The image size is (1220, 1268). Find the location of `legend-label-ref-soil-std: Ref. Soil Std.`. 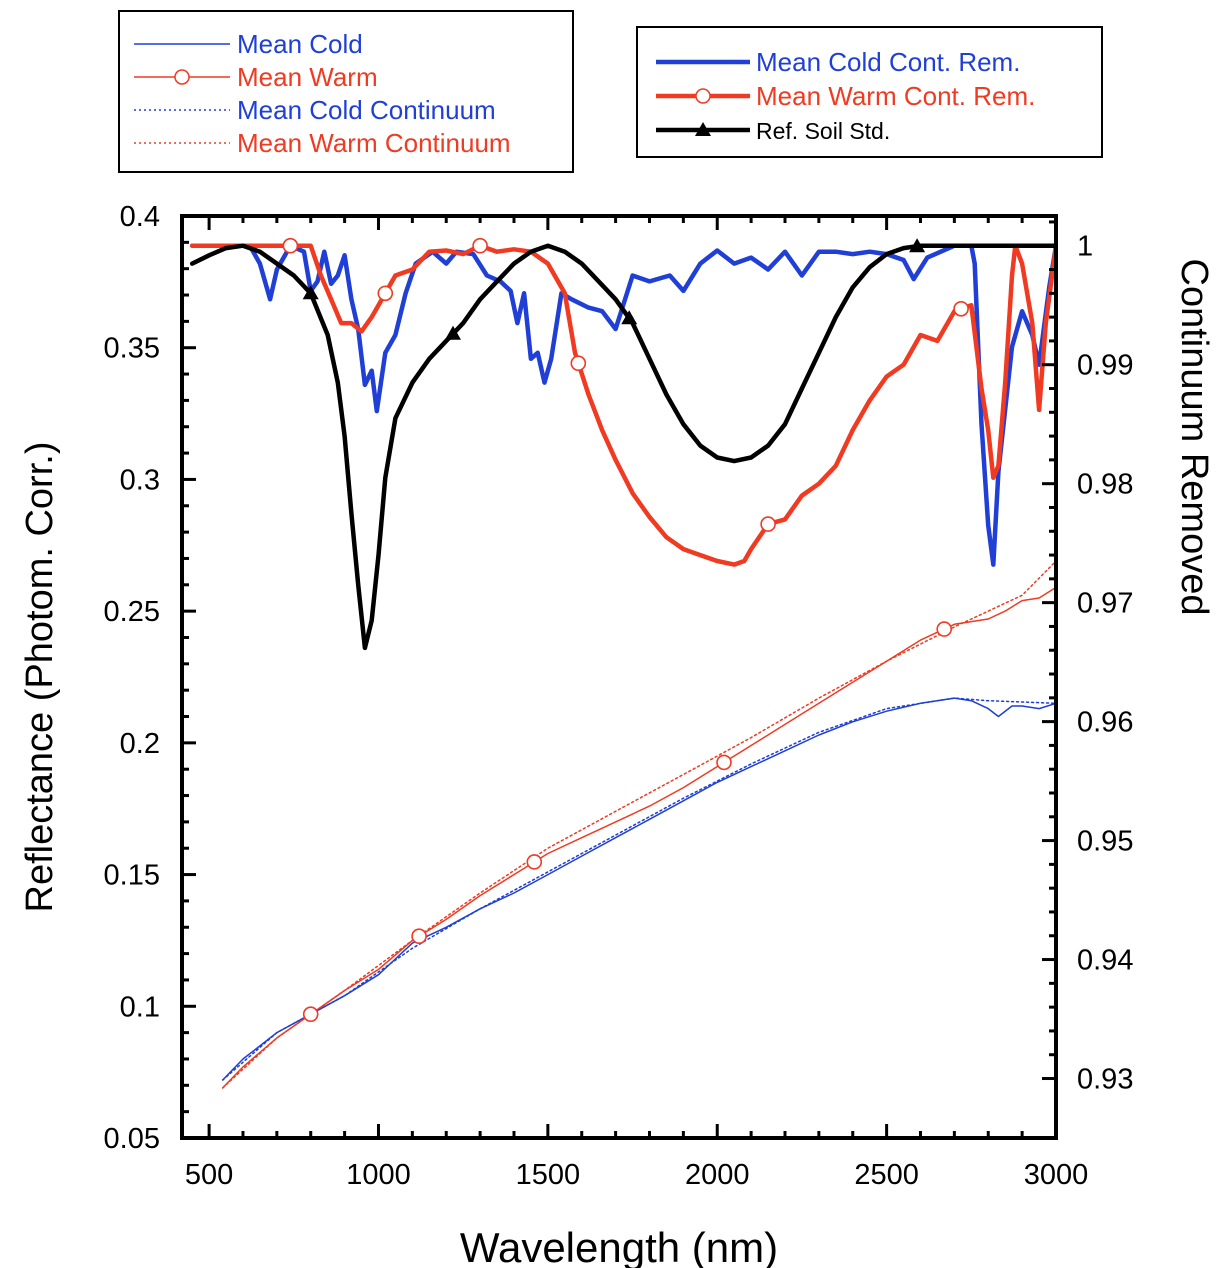

legend-label-ref-soil-std: Ref. Soil Std. is located at coordinates (823, 131).